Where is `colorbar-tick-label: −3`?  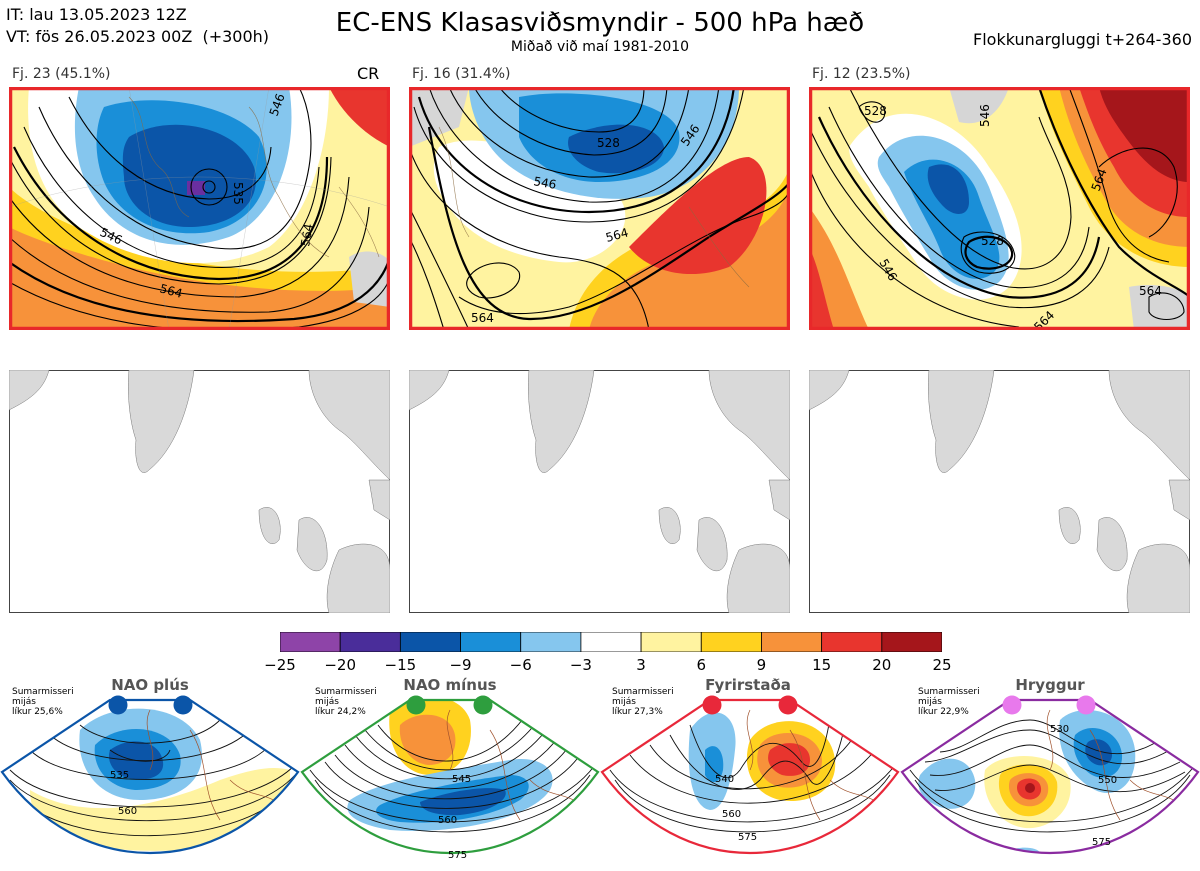 colorbar-tick-label: −3 is located at coordinates (580, 665).